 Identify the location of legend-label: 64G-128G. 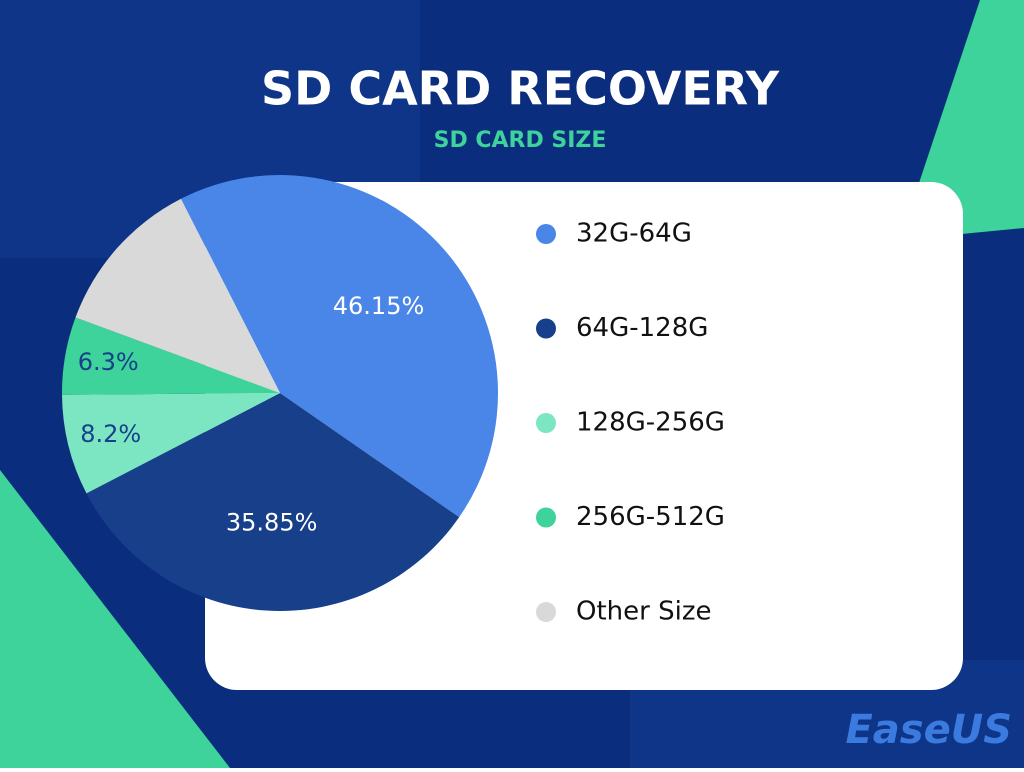
(642, 328).